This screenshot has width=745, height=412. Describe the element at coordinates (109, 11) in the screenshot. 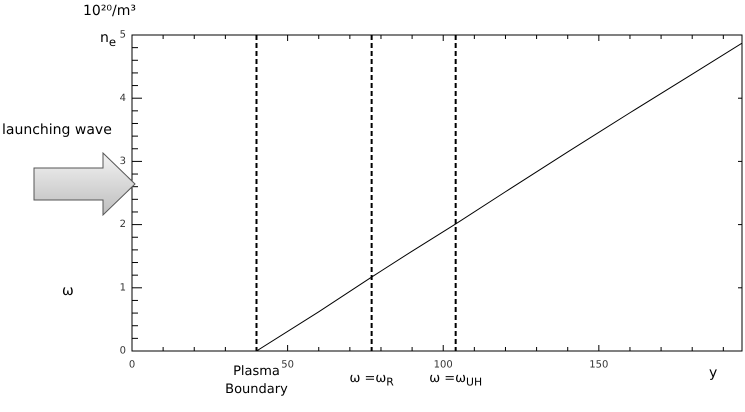

I see `text: 10²⁰/m³` at that location.